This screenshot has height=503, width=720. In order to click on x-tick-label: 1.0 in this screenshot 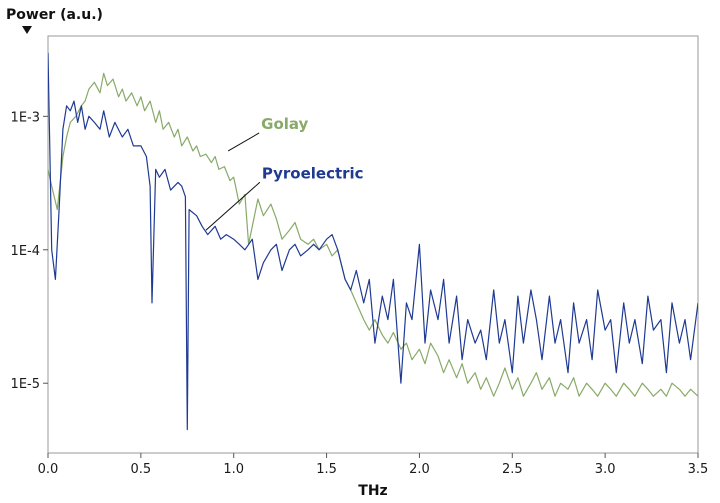, I will do `click(233, 469)`.